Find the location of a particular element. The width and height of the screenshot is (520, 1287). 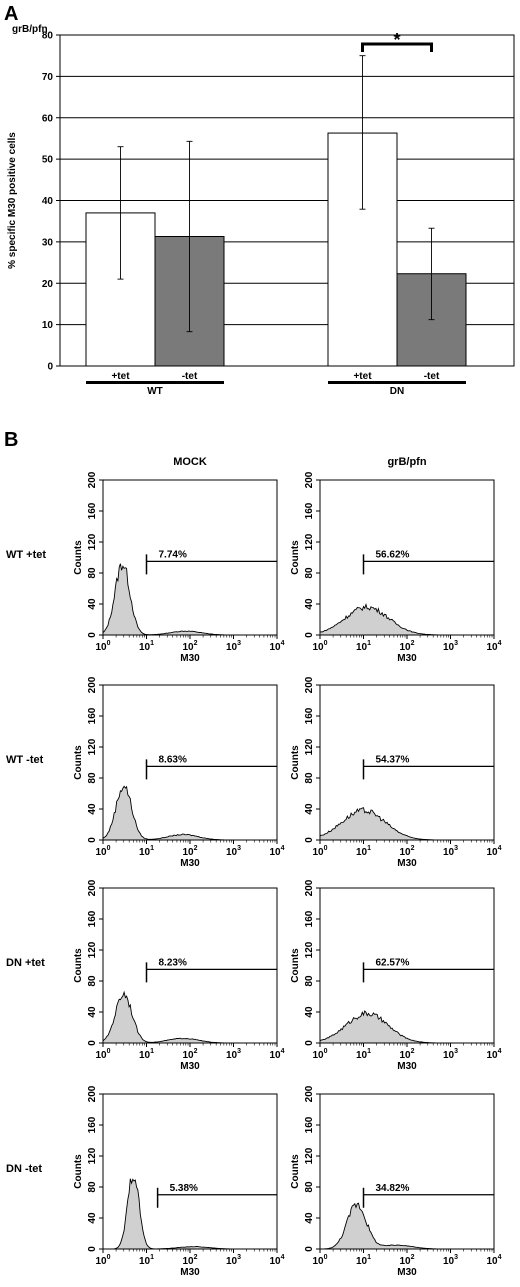

gate-percent: 8.63% is located at coordinates (173, 759).